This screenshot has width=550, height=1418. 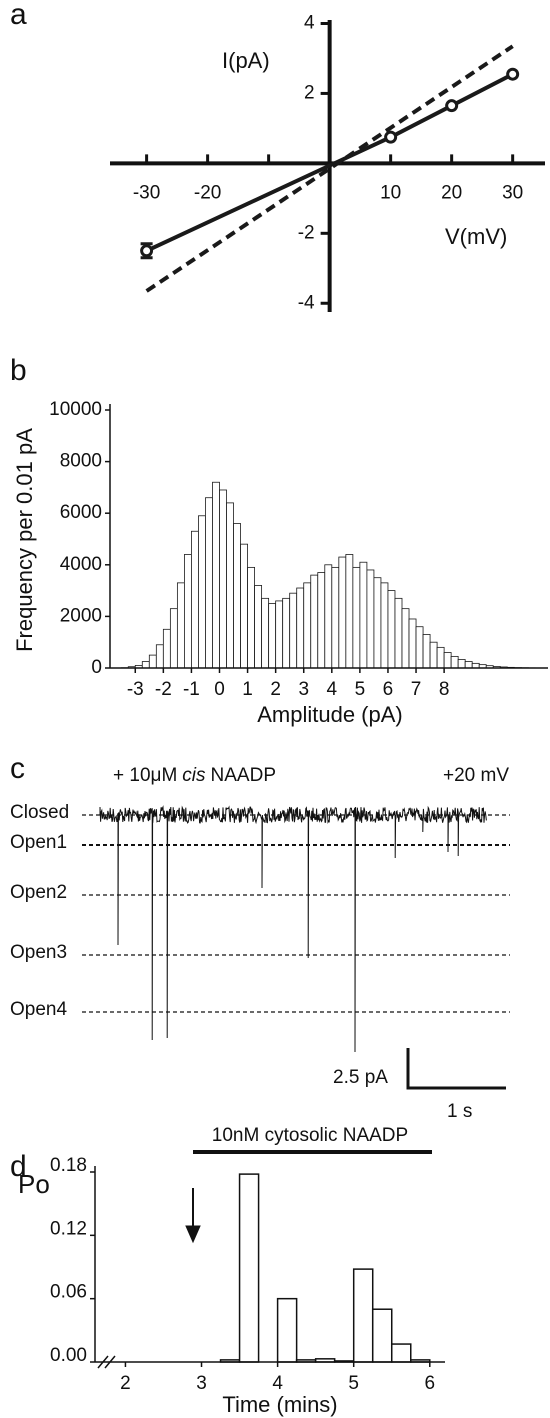 I want to click on x-tick-label: -2, so click(x=163, y=689).